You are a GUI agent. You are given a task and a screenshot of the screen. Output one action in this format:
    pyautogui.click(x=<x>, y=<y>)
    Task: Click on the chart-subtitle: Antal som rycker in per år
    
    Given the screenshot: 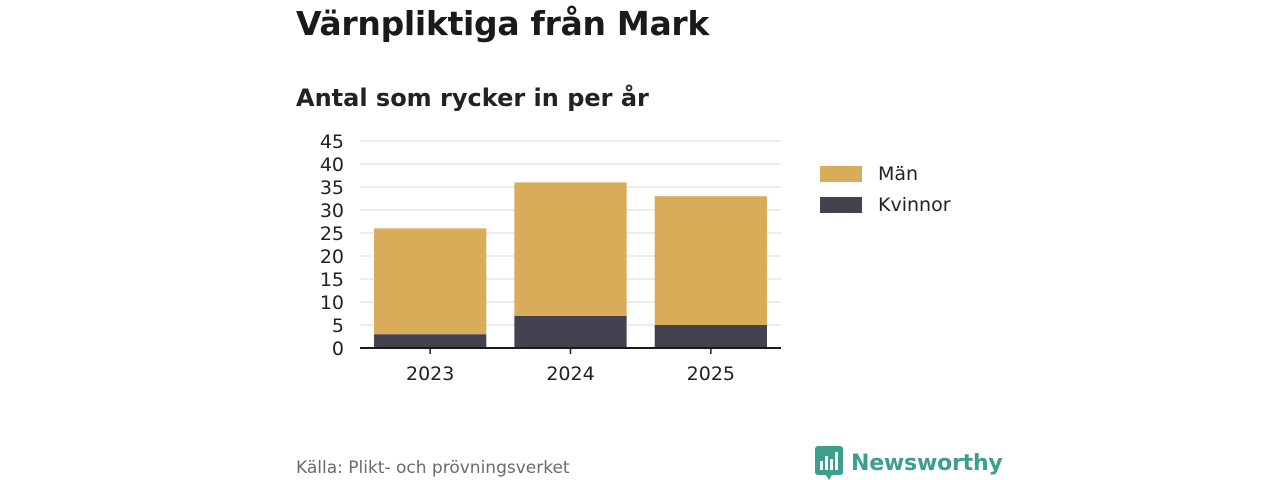 What is the action you would take?
    pyautogui.click(x=472, y=98)
    